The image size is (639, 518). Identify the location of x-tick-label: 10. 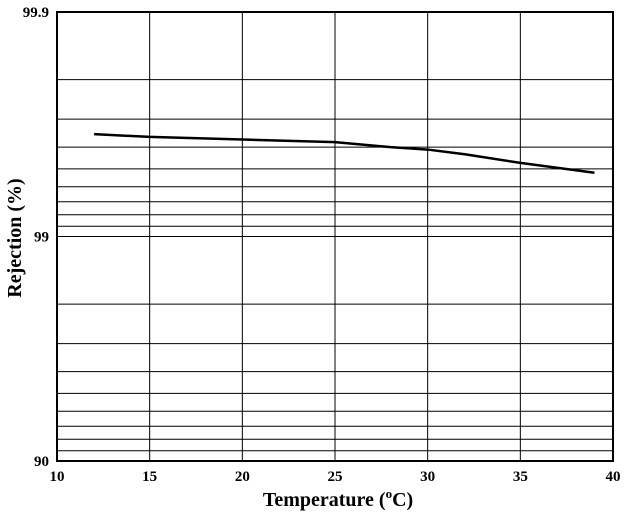
(57, 477).